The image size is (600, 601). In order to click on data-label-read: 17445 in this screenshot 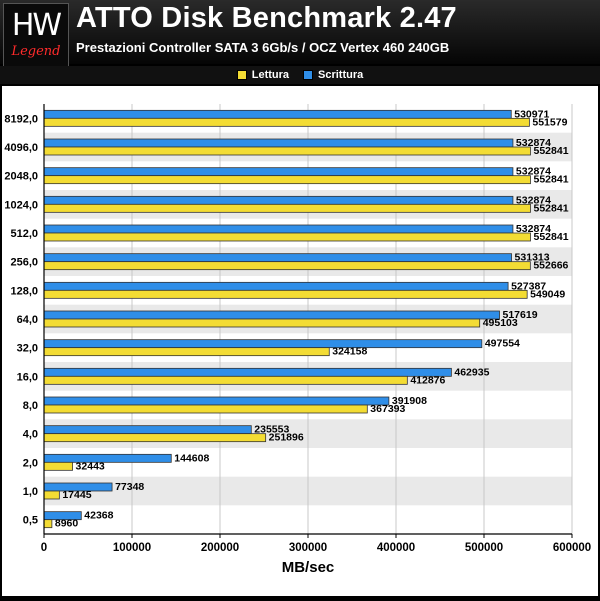, I will do `click(76, 495)`.